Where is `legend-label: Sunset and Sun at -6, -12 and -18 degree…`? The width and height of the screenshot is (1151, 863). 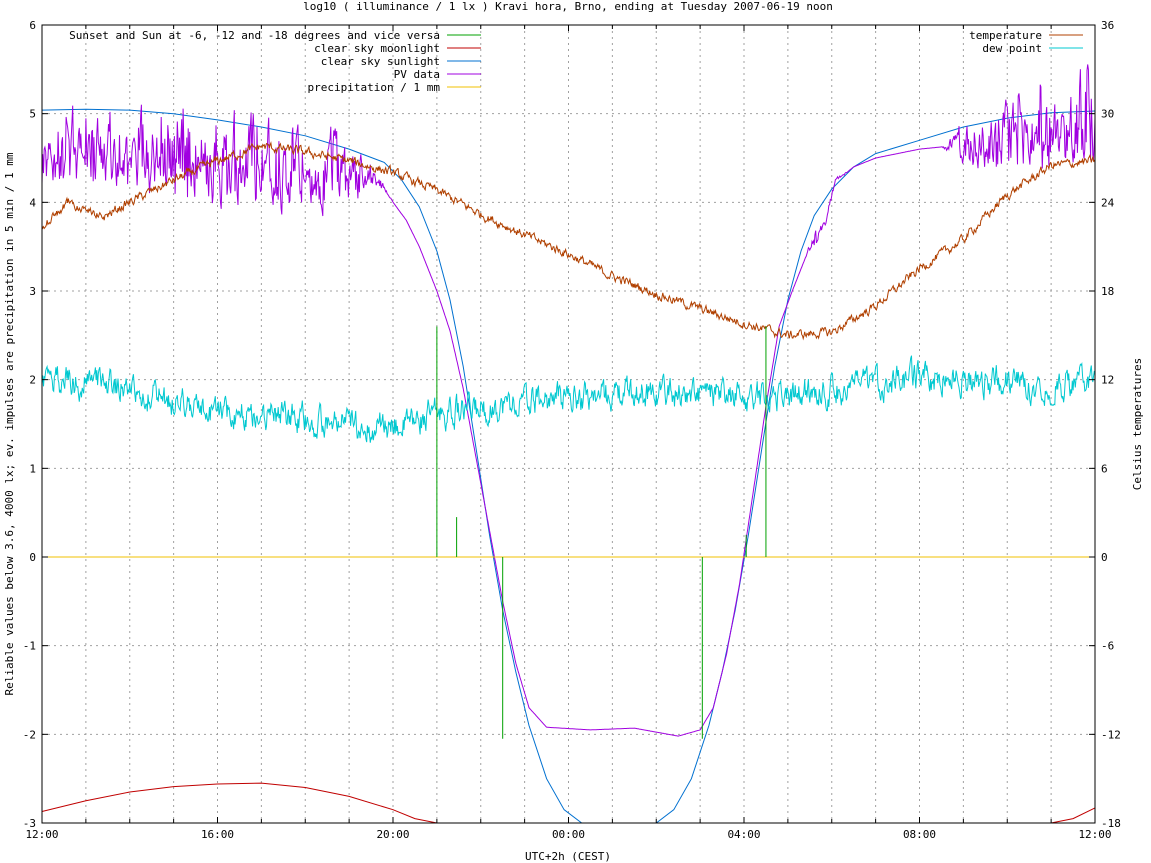
legend-label: Sunset and Sun at -6, -12 and -18 degree… is located at coordinates (254, 35).